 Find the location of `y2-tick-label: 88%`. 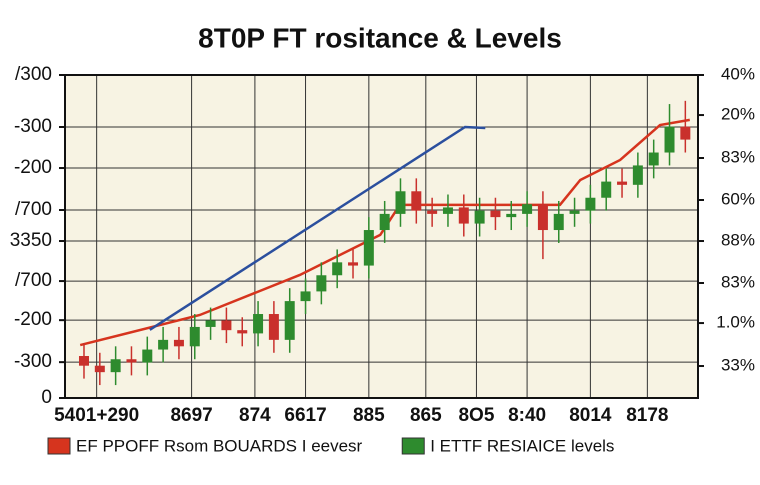

y2-tick-label: 88% is located at coordinates (738, 240).